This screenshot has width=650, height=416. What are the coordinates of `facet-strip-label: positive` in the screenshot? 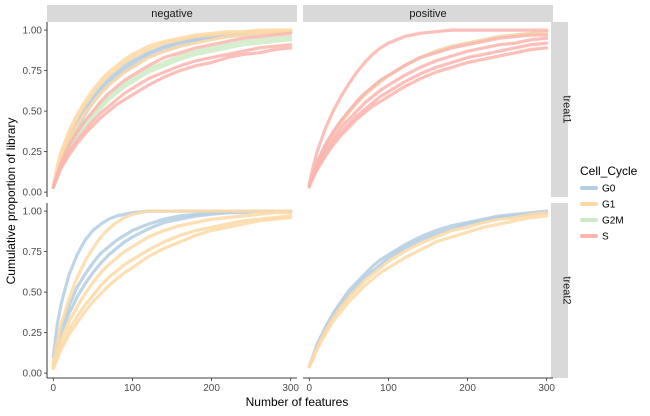 It's located at (427, 14).